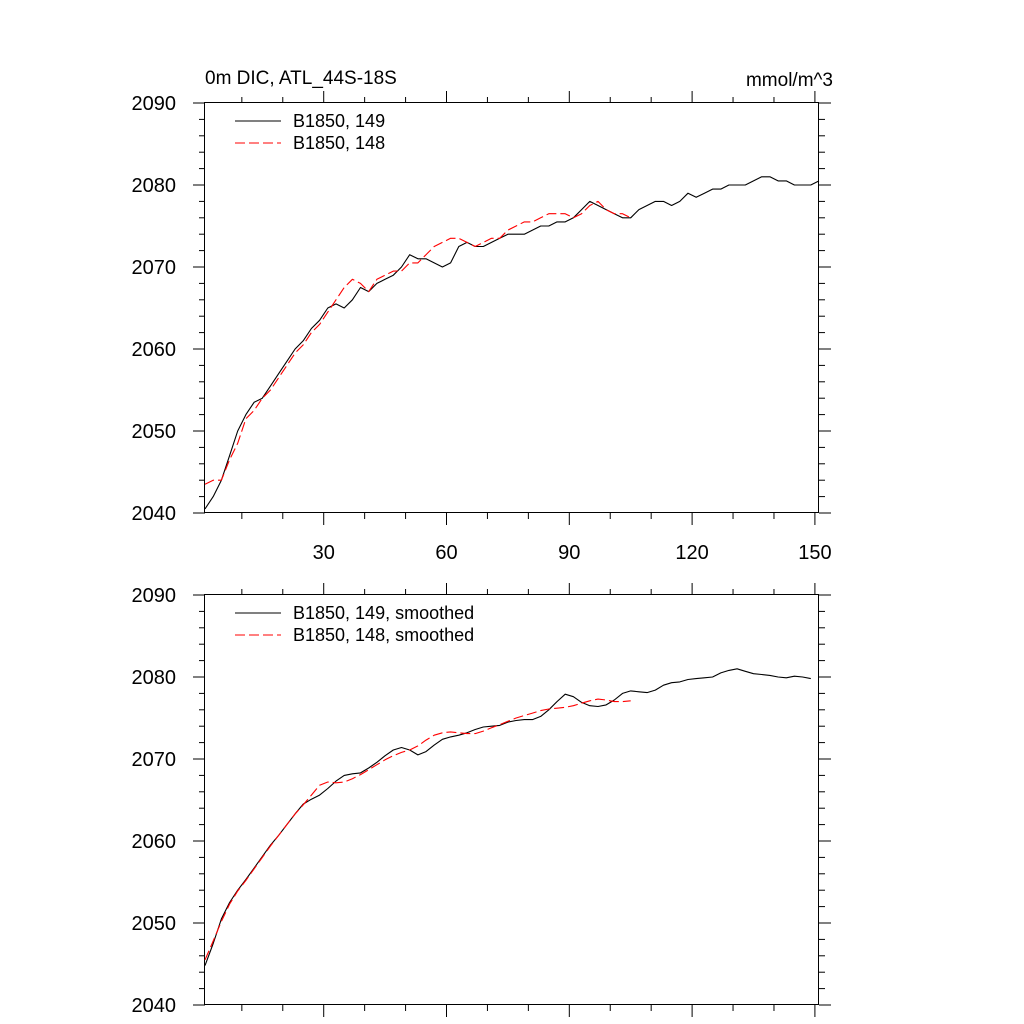  Describe the element at coordinates (324, 553) in the screenshot. I see `x-tick-label: 30` at that location.